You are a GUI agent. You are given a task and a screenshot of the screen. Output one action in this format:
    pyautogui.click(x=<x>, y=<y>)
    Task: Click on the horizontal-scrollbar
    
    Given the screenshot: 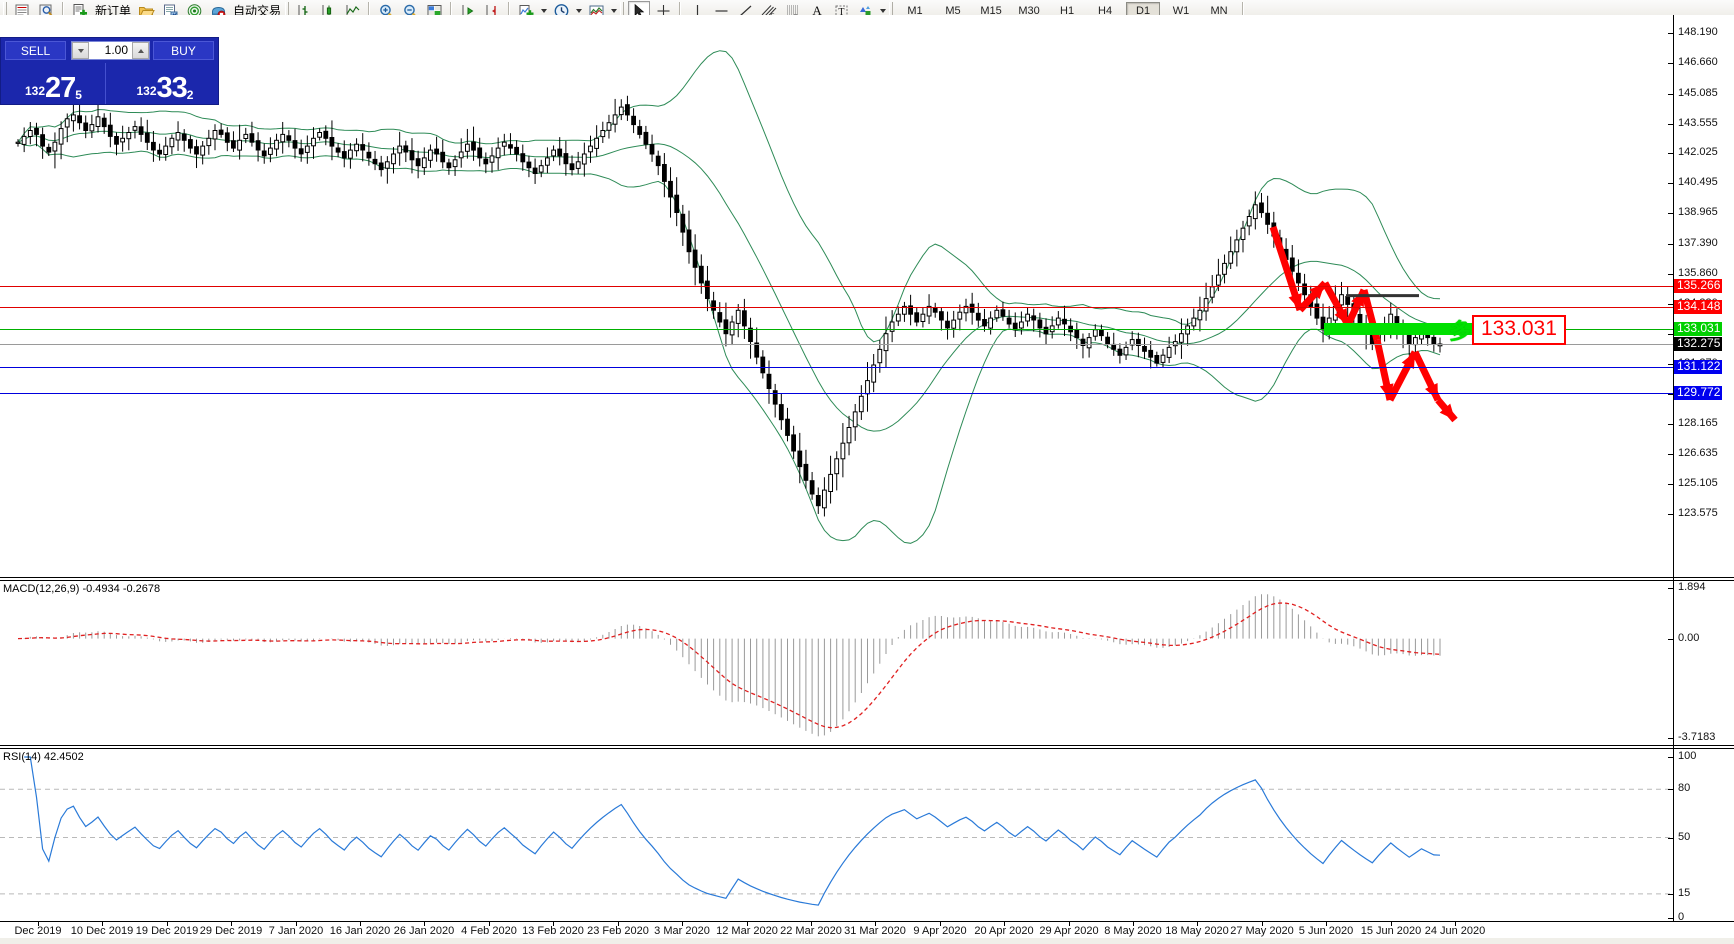 What is the action you would take?
    pyautogui.click(x=867, y=941)
    